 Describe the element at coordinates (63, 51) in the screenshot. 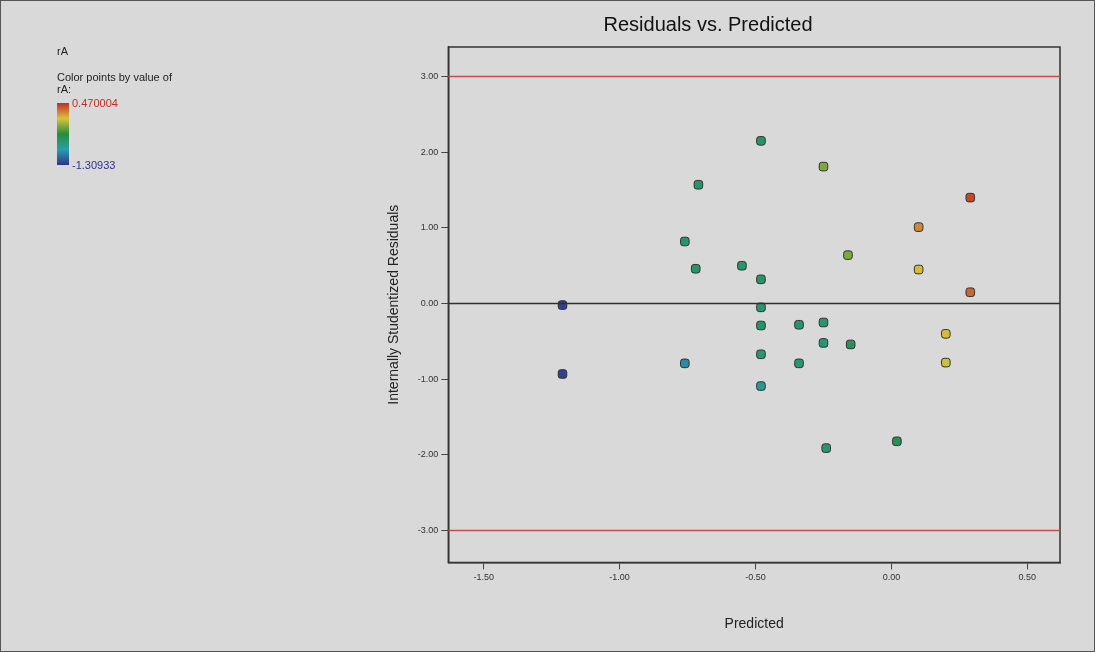

I see `text: rA` at that location.